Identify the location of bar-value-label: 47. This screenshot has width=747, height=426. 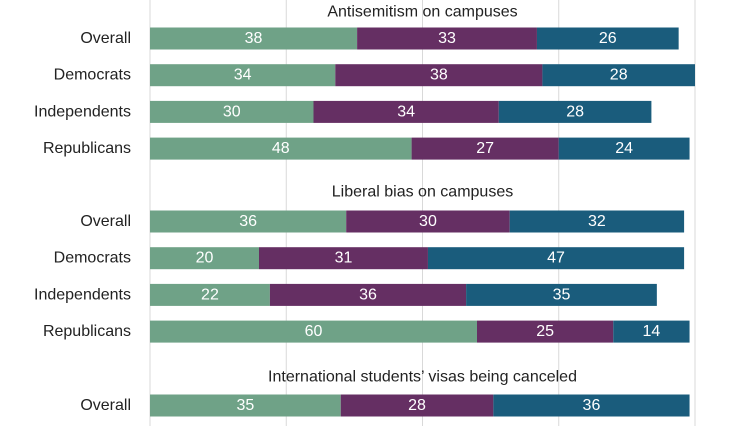
(556, 258).